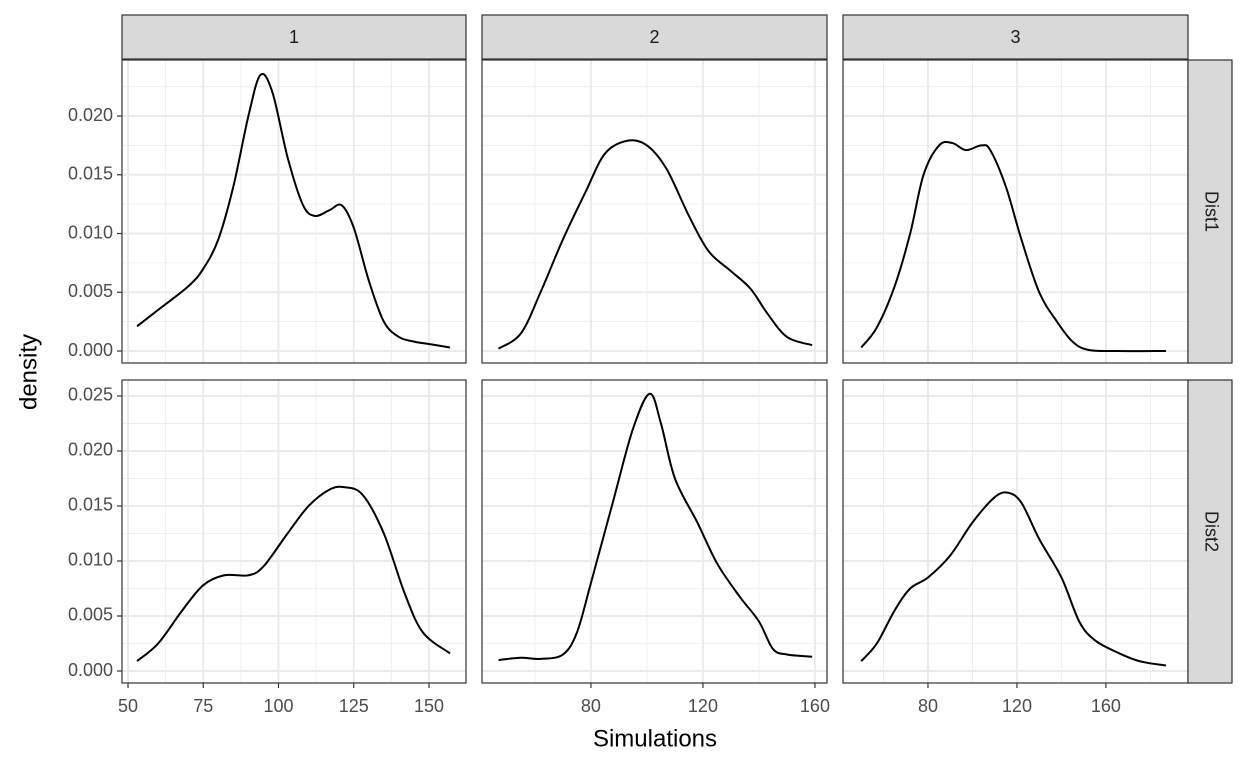 This screenshot has height=768, width=1248. I want to click on x-axis-title: Simulations, so click(655, 738).